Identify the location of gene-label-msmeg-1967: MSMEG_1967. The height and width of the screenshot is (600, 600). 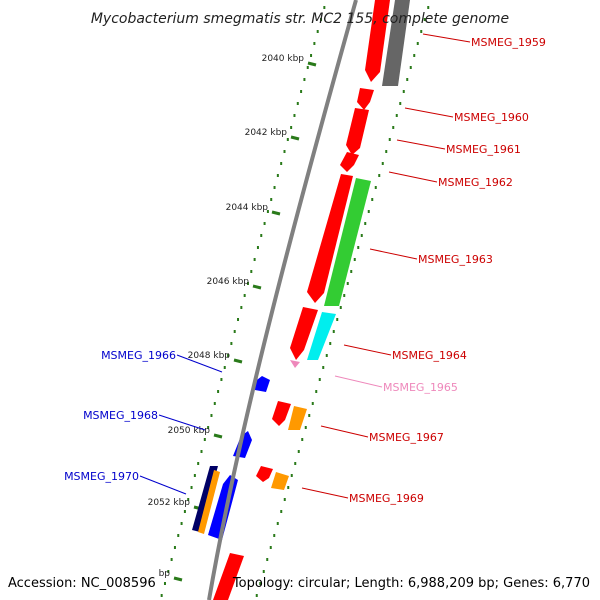
(406, 437).